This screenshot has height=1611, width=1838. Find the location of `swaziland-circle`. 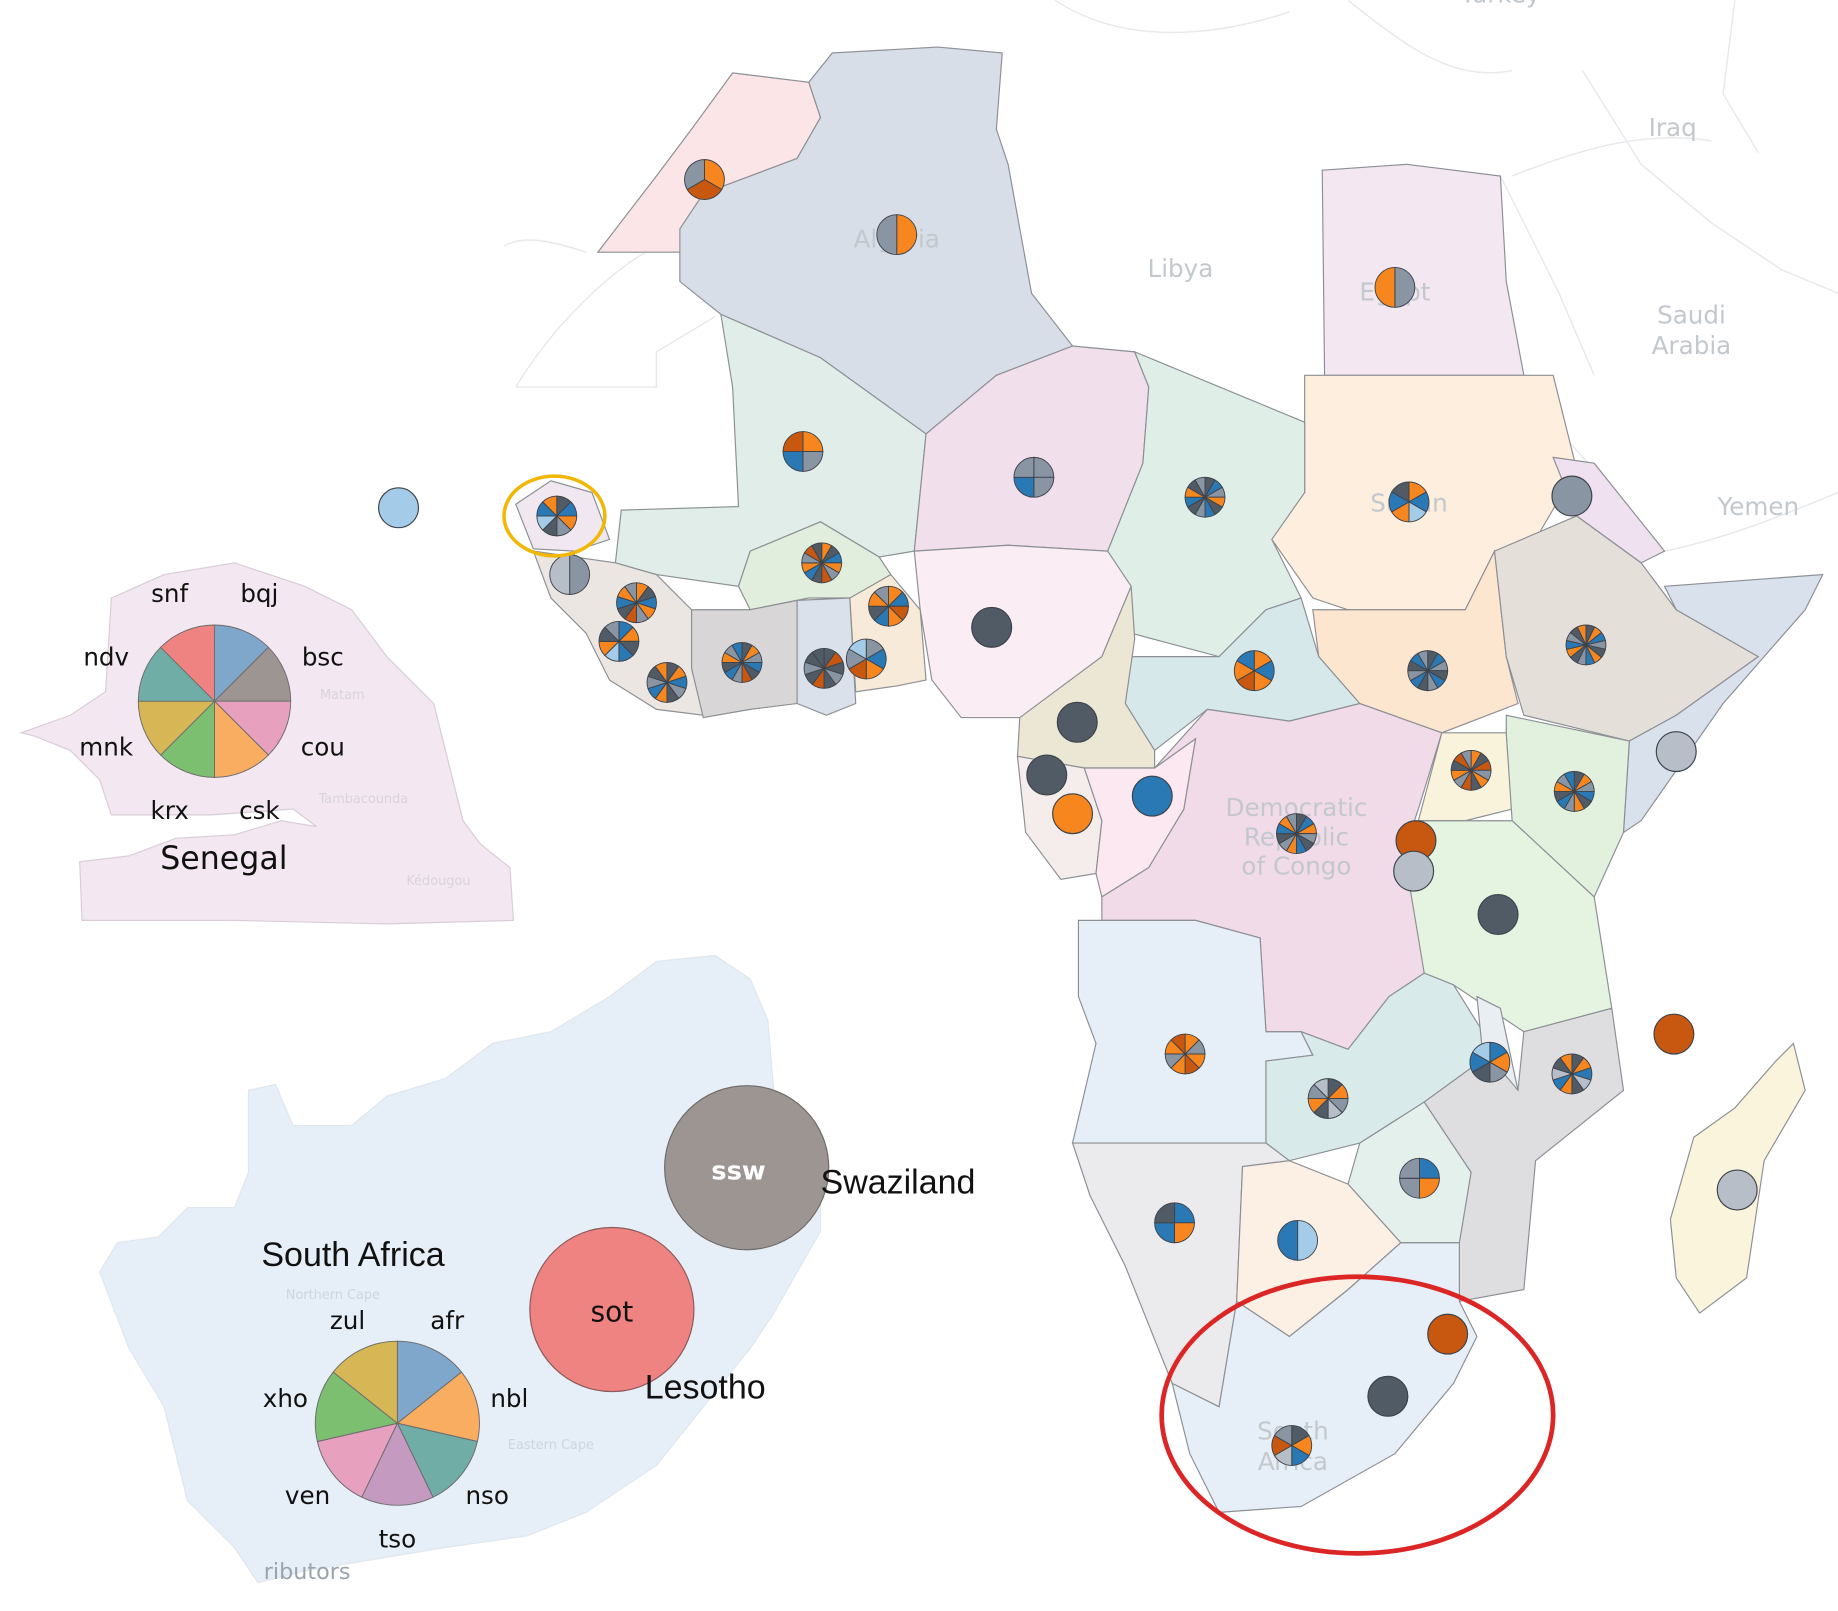

swaziland-circle is located at coordinates (747, 1168).